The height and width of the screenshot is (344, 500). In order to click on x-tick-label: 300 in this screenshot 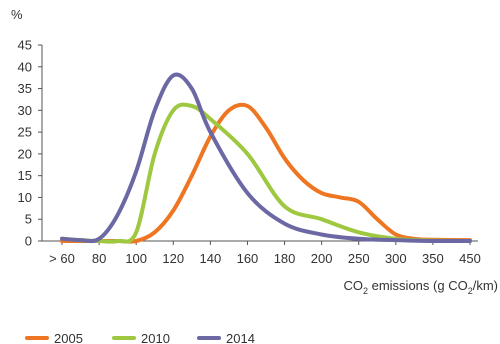, I will do `click(396, 258)`.